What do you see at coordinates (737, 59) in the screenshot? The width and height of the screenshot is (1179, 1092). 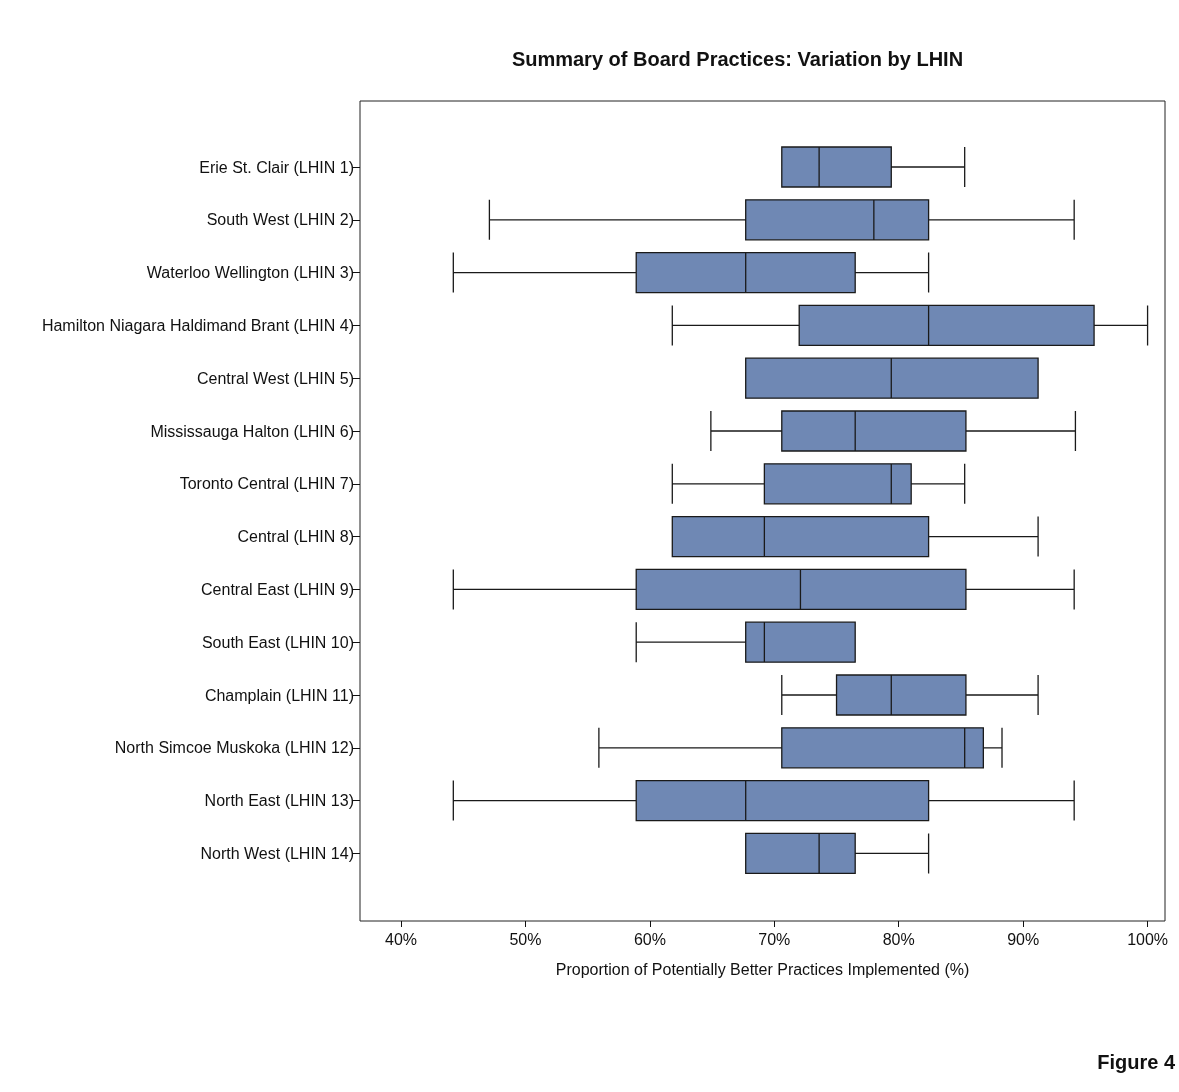 I see `chart-title: Summary of Board Practices: Variation by LHIN` at bounding box center [737, 59].